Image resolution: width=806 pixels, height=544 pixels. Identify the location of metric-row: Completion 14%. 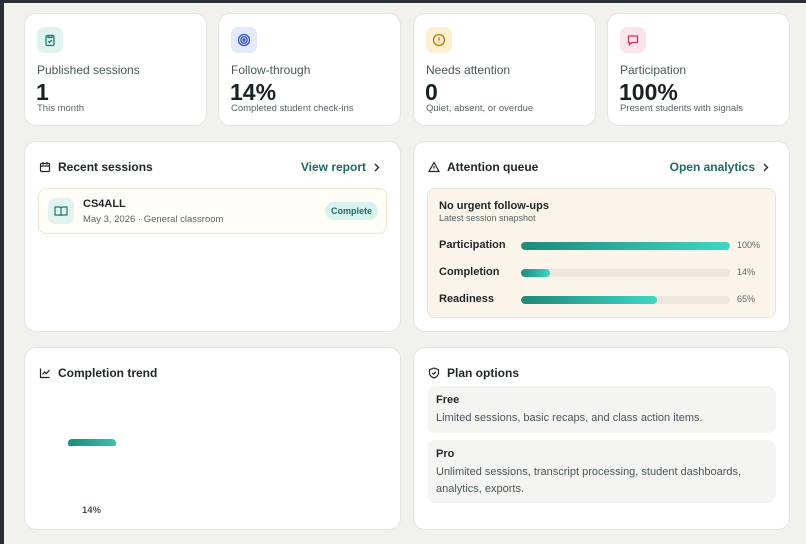
(604, 273).